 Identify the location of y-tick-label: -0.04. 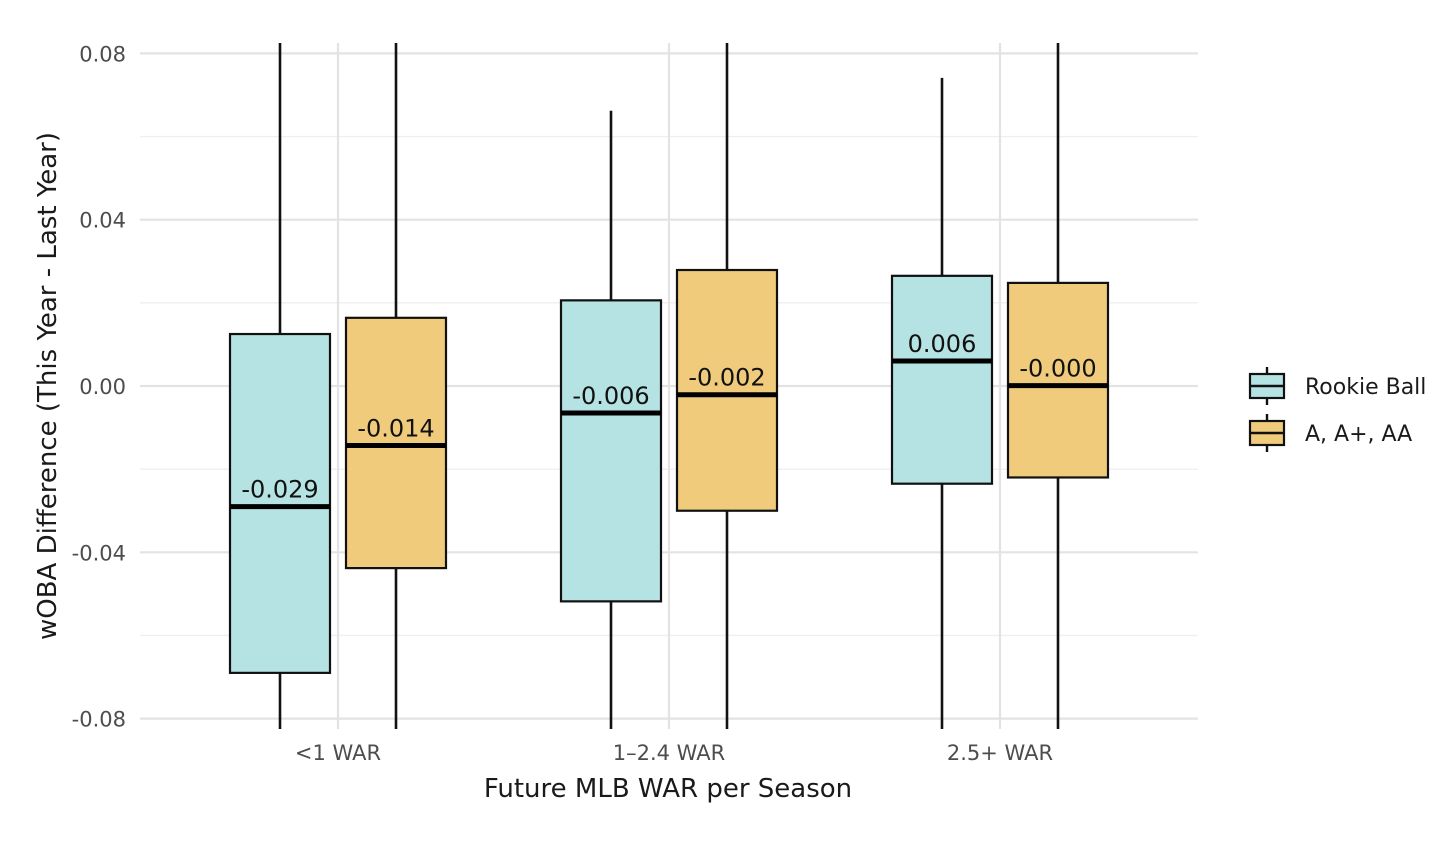
(99, 553).